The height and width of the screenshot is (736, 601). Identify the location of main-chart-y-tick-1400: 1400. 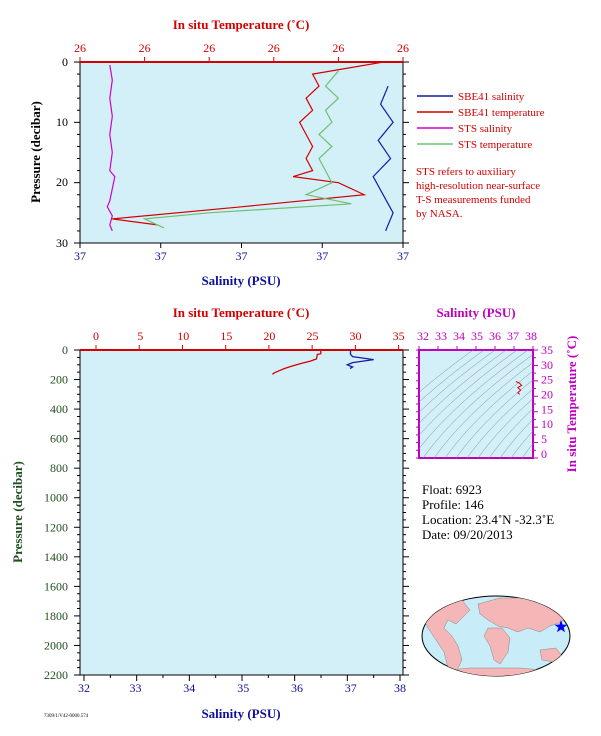
(56, 557).